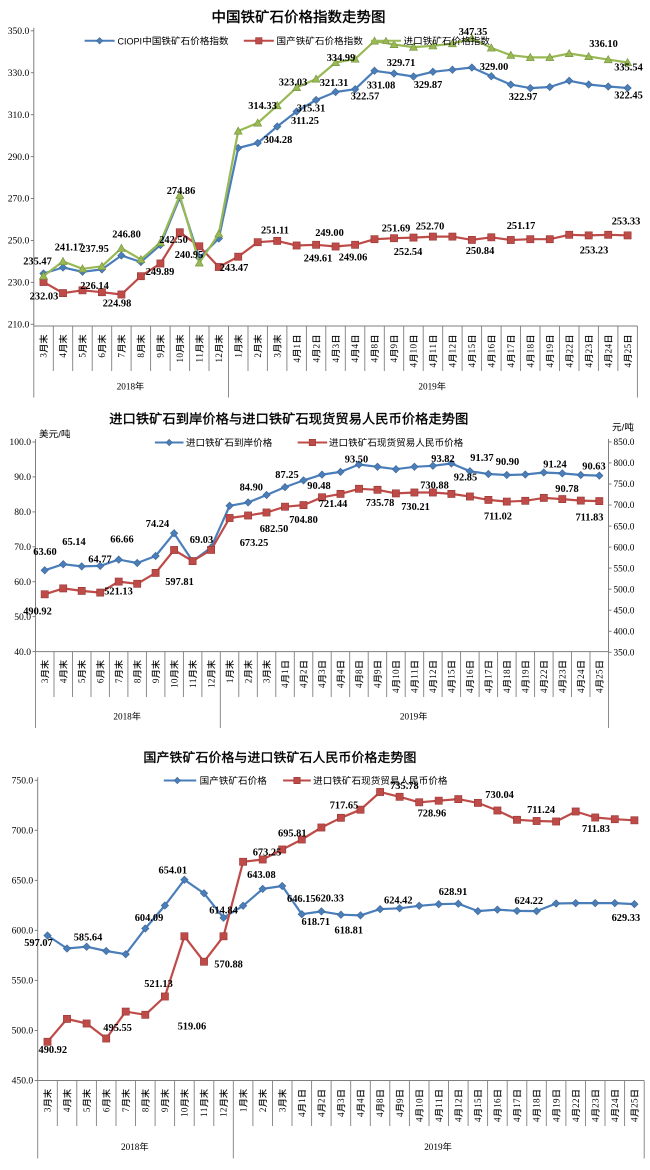 The image size is (650, 1170). What do you see at coordinates (624, 464) in the screenshot?
I see `svg-text: 800.0` at bounding box center [624, 464].